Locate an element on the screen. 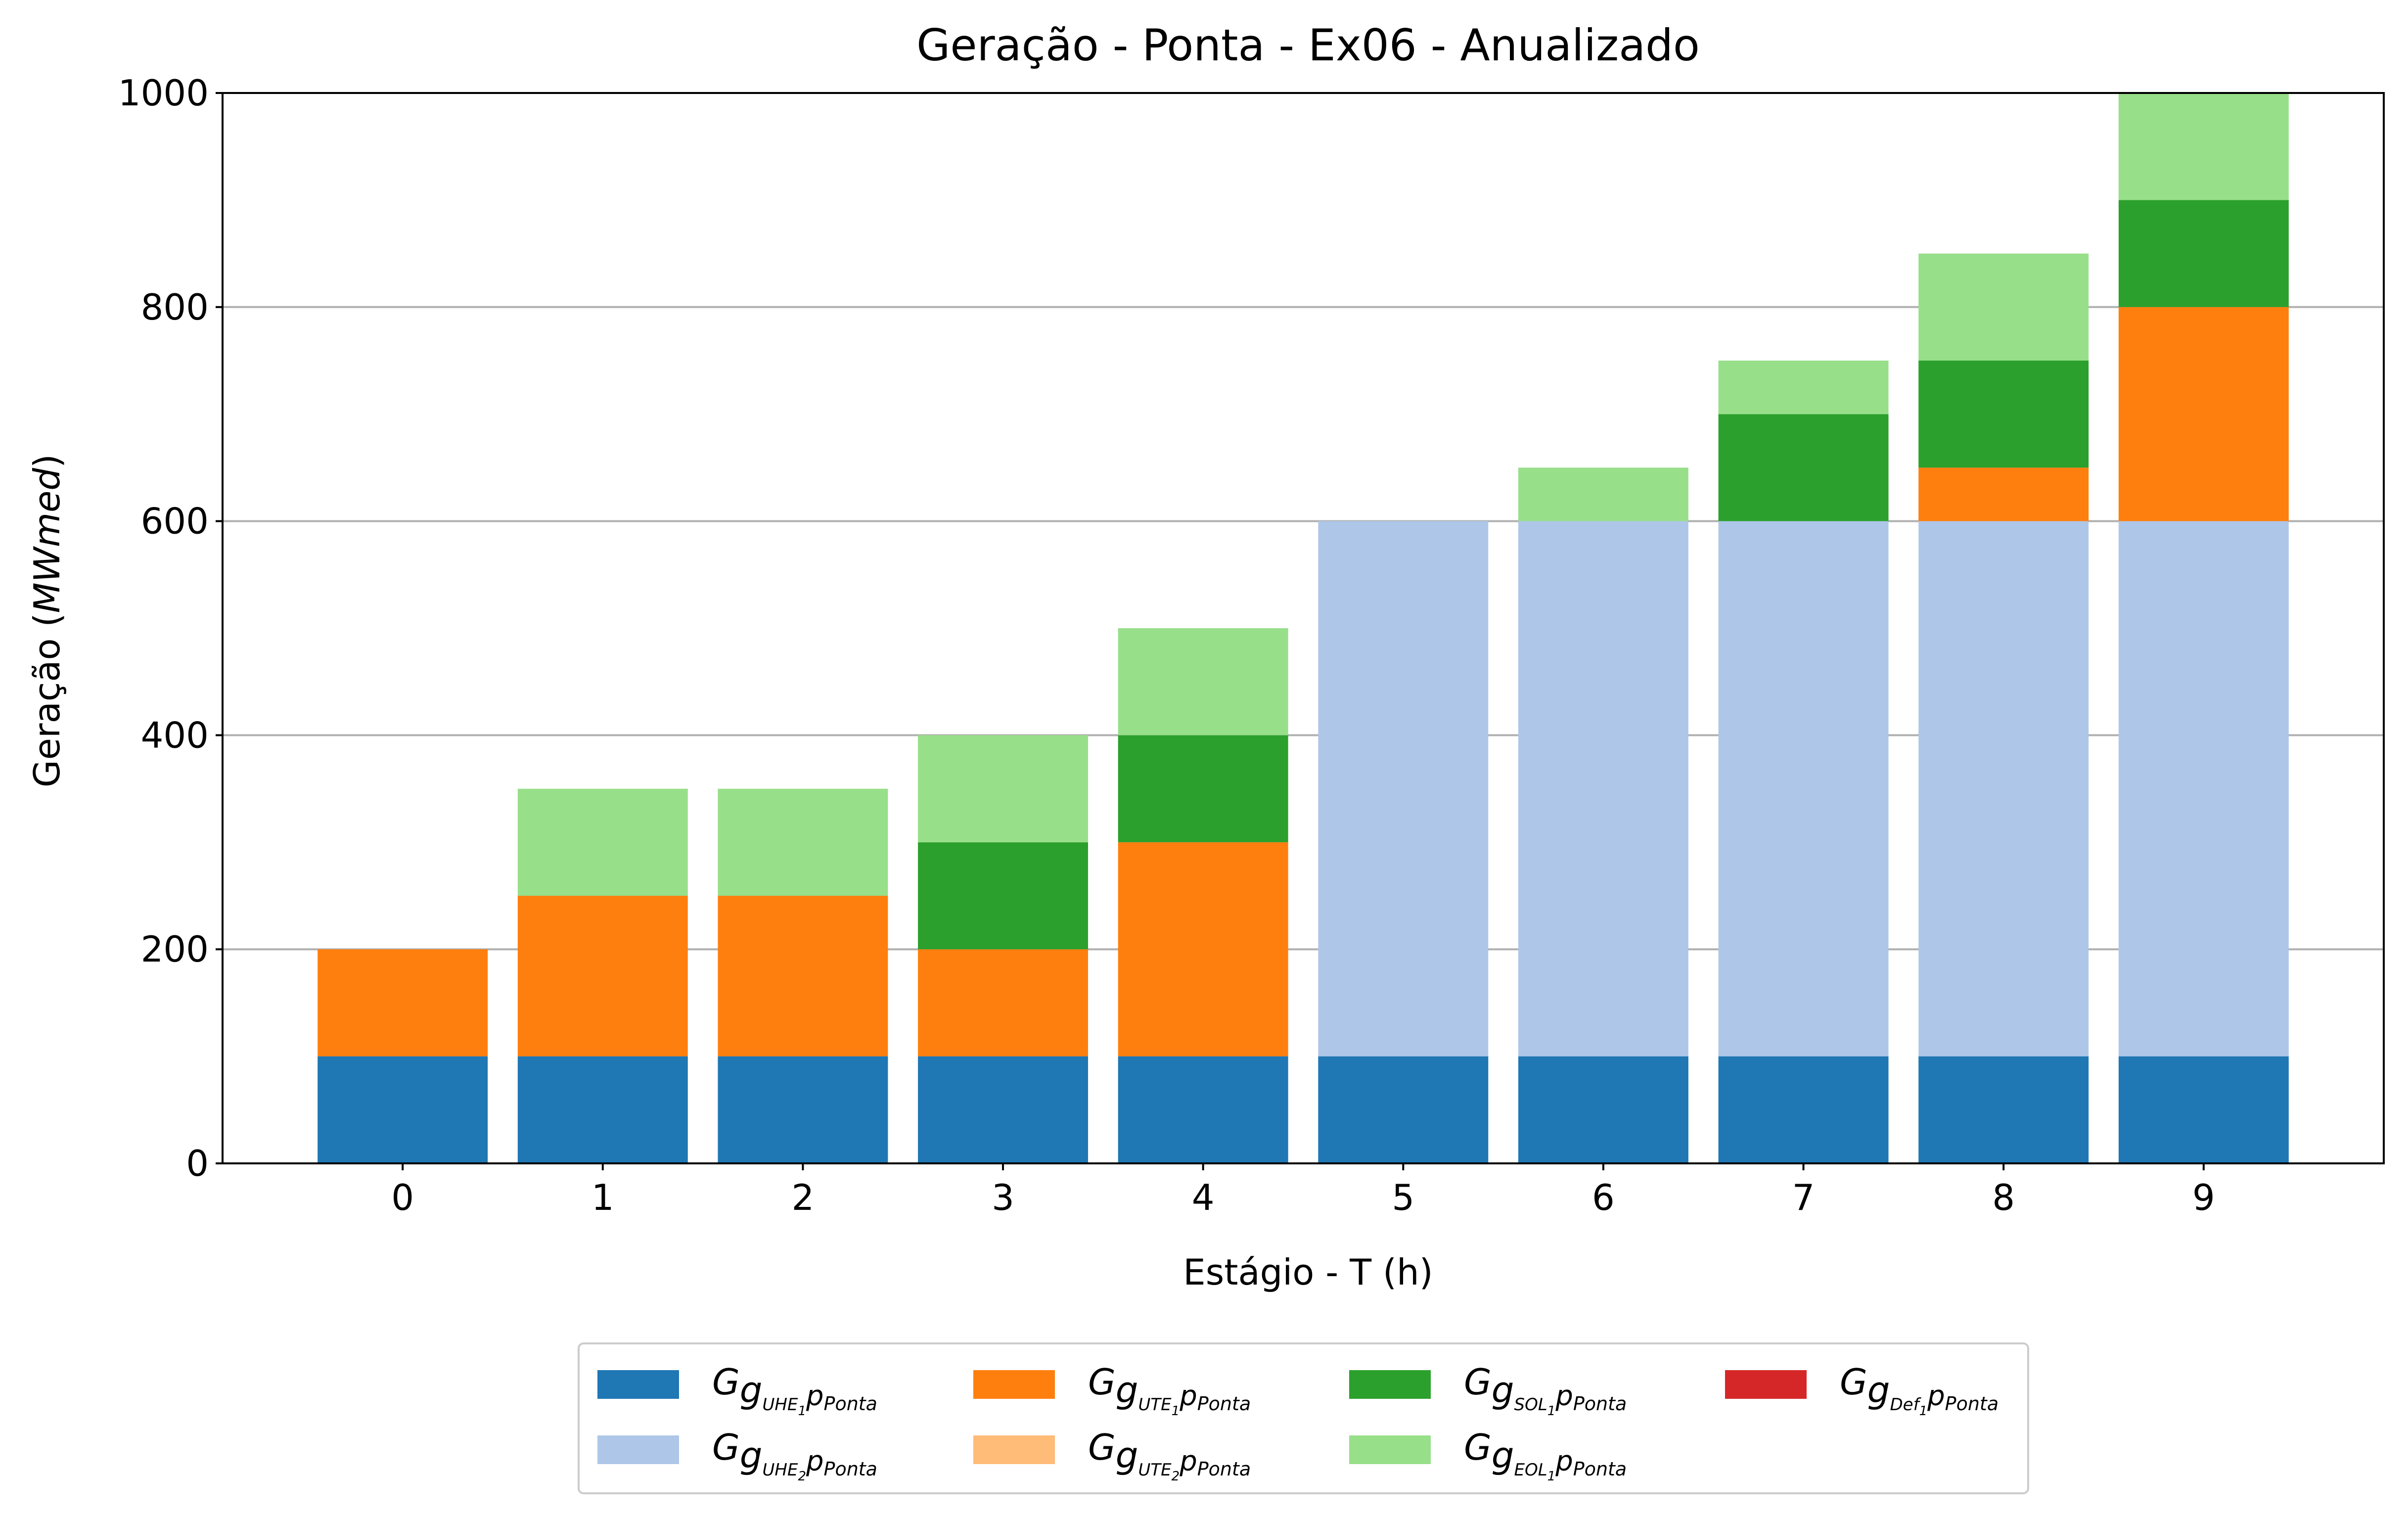 The height and width of the screenshot is (1520, 2408). legend-label-ute1: GgUTE1pPonta is located at coordinates (1169, 1390).